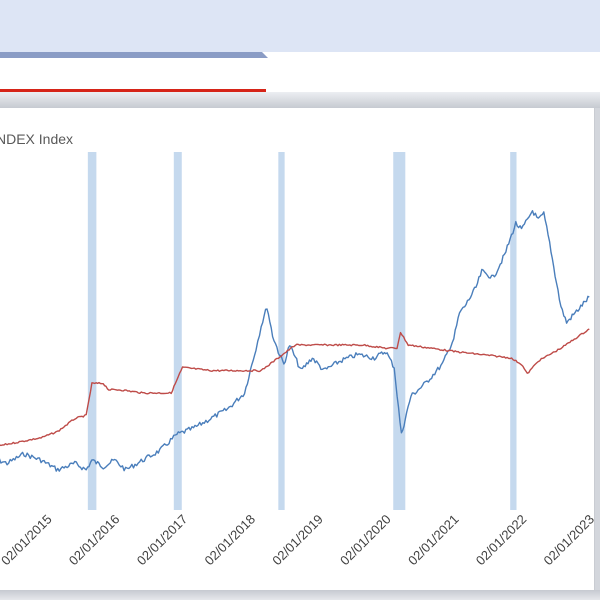  What do you see at coordinates (162, 540) in the screenshot?
I see `x-tick-label: 02/01/2017` at bounding box center [162, 540].